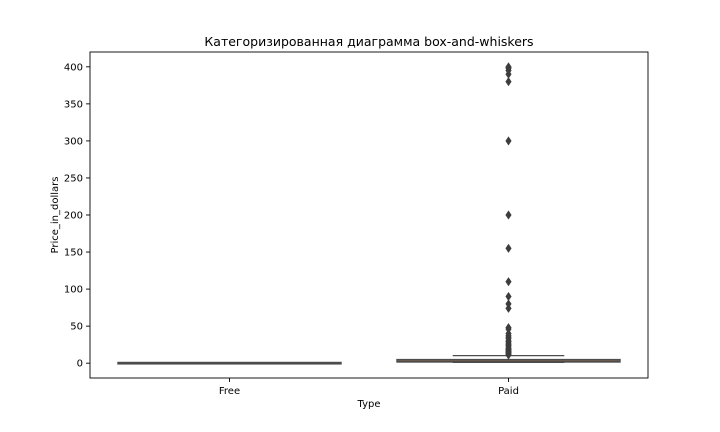 Image resolution: width=720 pixels, height=432 pixels. I want to click on x-axis-label: Type, so click(369, 404).